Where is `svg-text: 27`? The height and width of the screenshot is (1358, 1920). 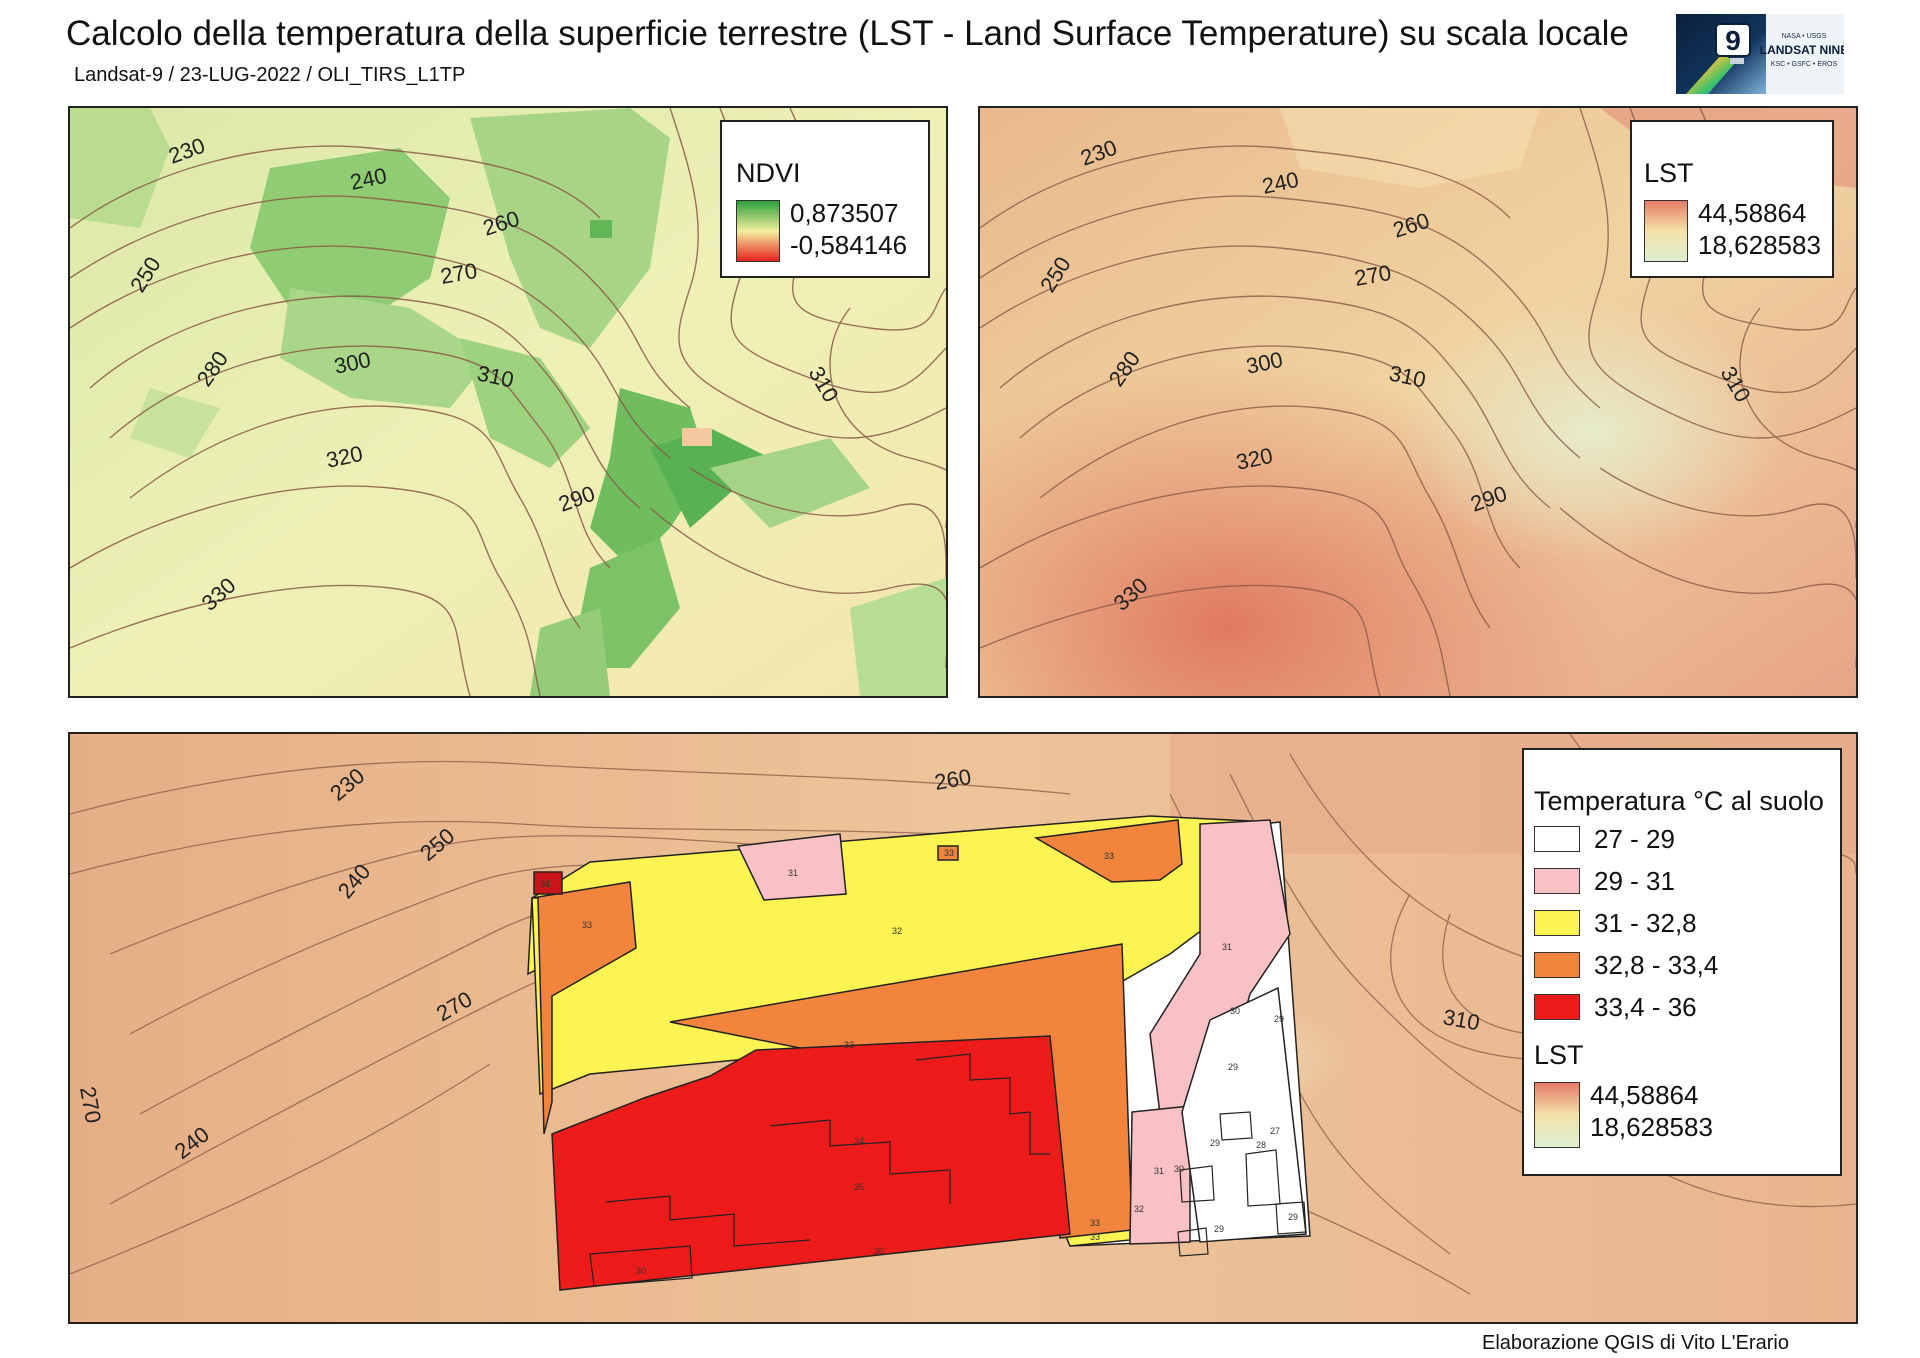 svg-text: 27 is located at coordinates (1275, 1131).